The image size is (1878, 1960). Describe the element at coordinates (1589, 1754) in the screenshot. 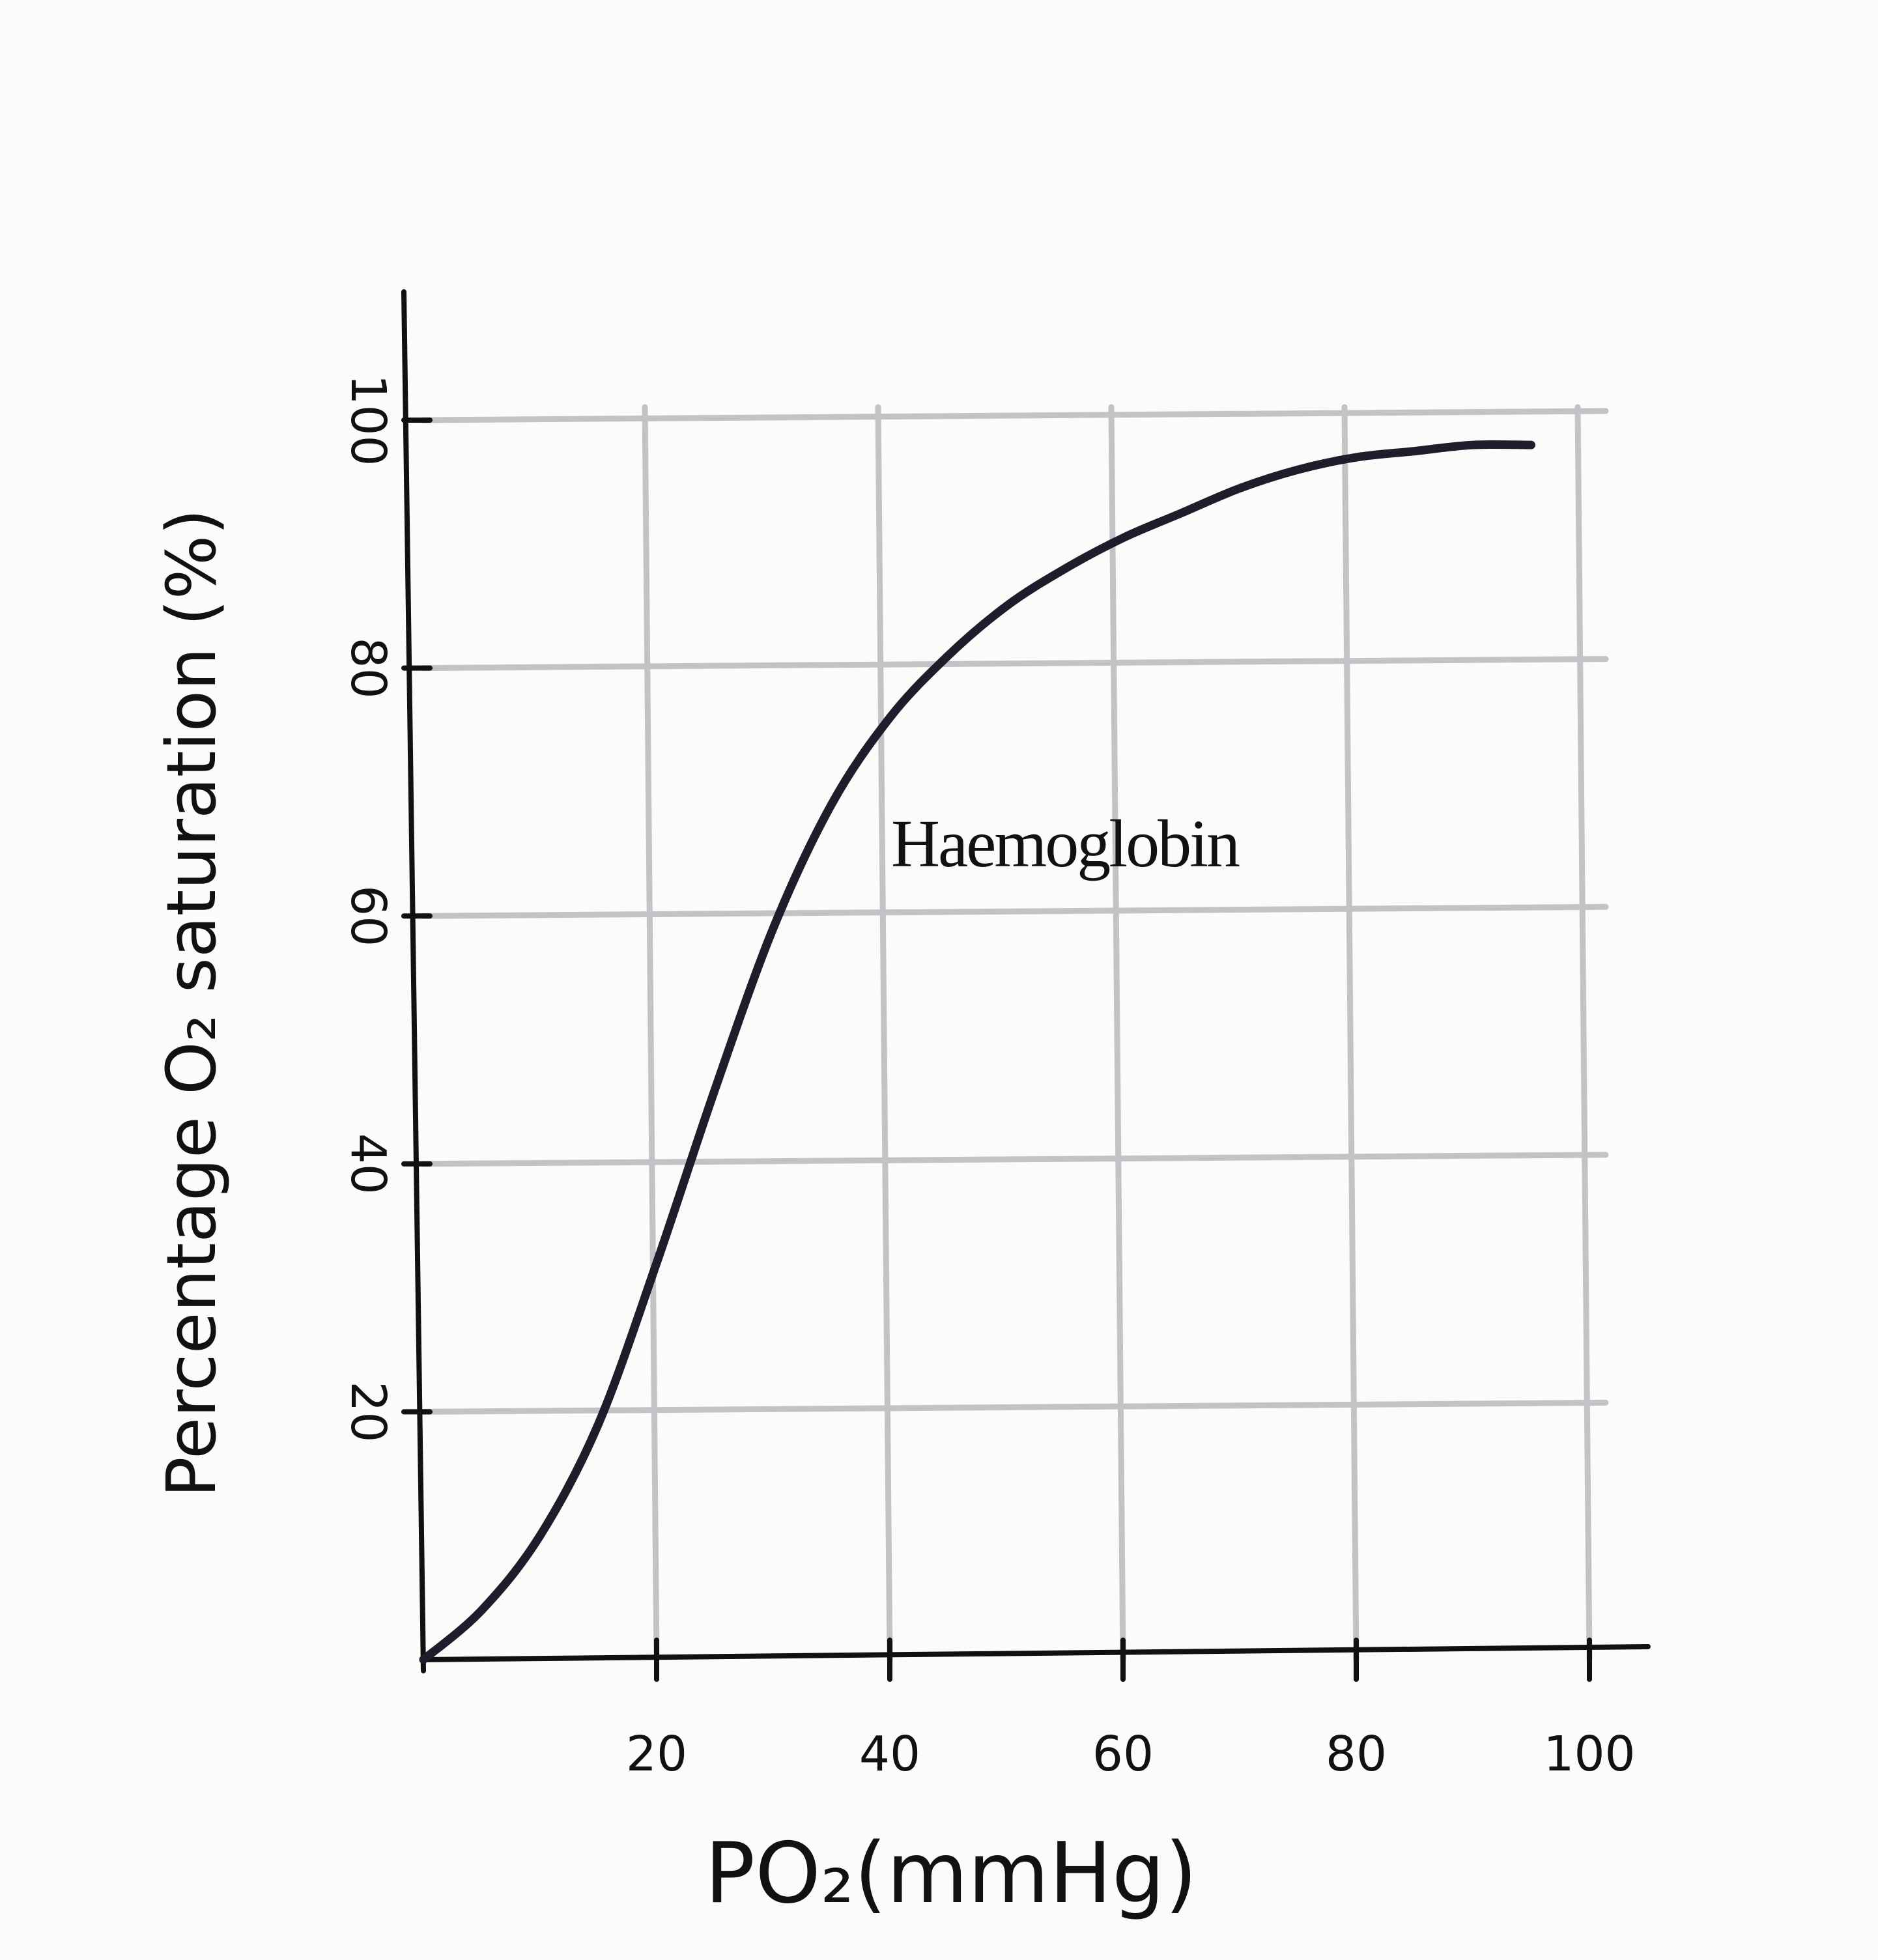

I see `x-tick-label-100: 100` at that location.